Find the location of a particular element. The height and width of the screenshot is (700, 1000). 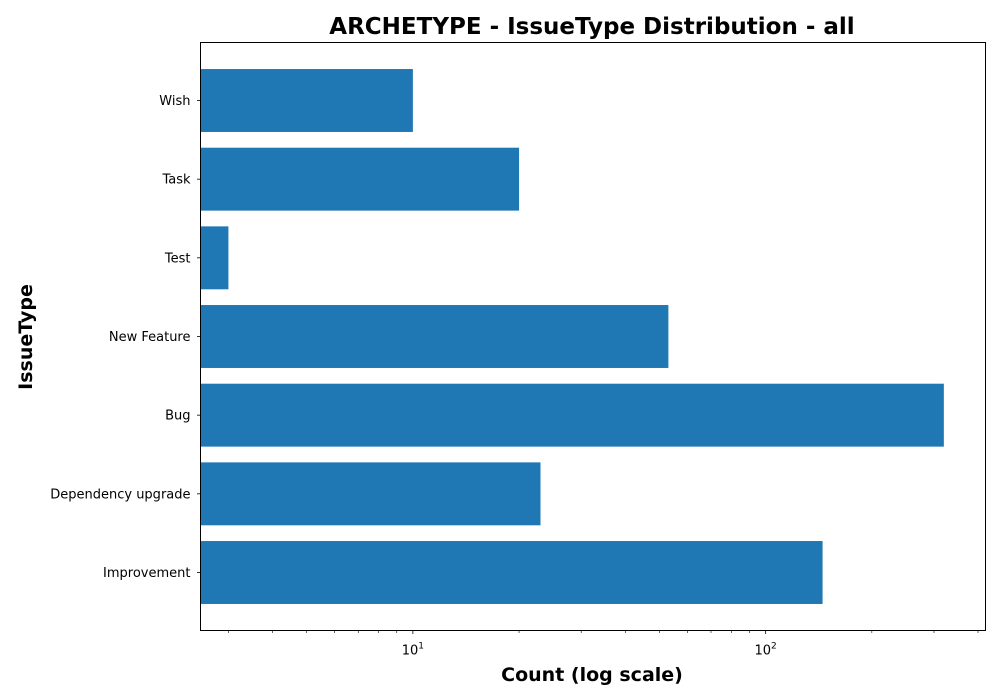

y-tick-label: Bug is located at coordinates (177, 416).